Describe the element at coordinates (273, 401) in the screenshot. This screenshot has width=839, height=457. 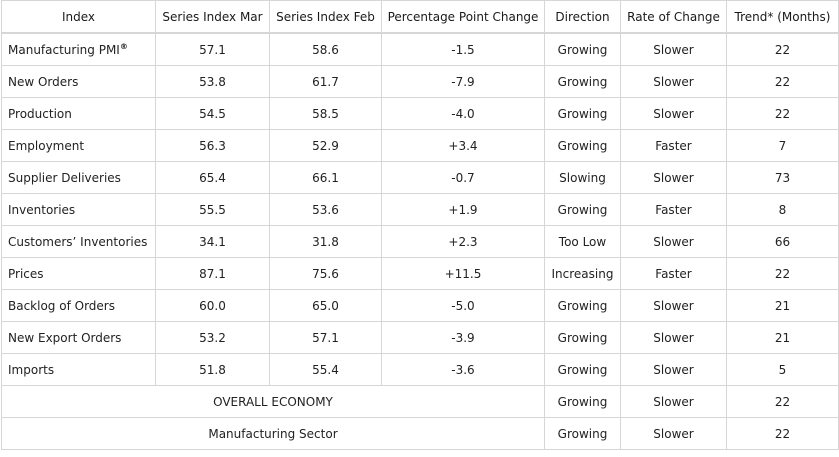
I see `summary-label-cell: OVERALL ECONOMY` at that location.